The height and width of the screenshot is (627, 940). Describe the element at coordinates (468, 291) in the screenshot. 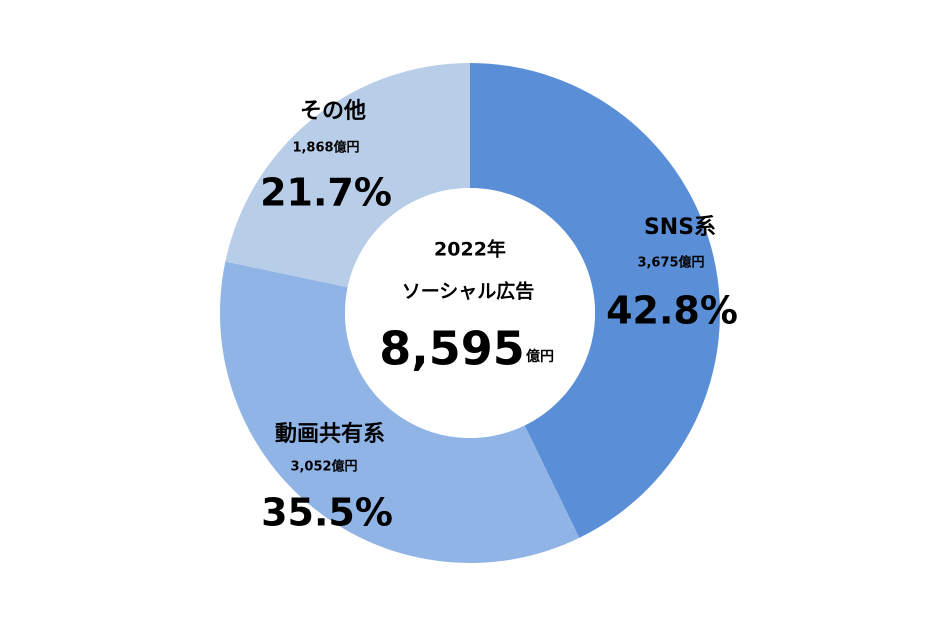

I see `center-label: ソーシャル広告` at that location.